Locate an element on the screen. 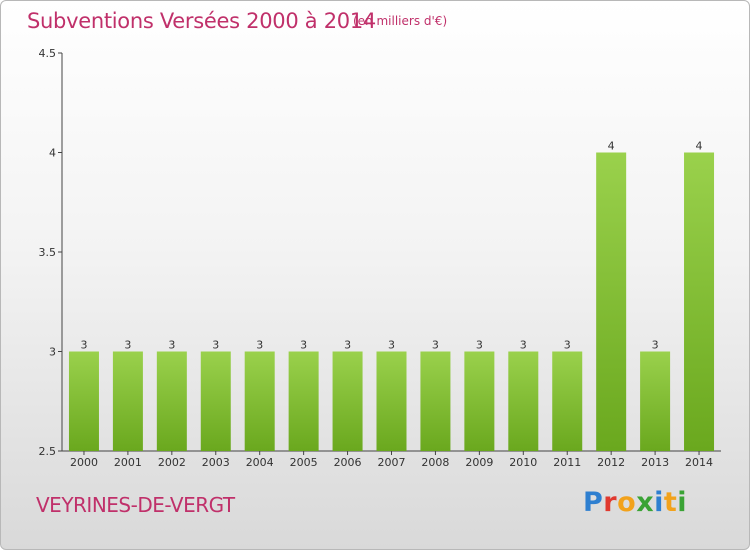 This screenshot has width=750, height=550. x-tick-label: 2003 is located at coordinates (216, 462).